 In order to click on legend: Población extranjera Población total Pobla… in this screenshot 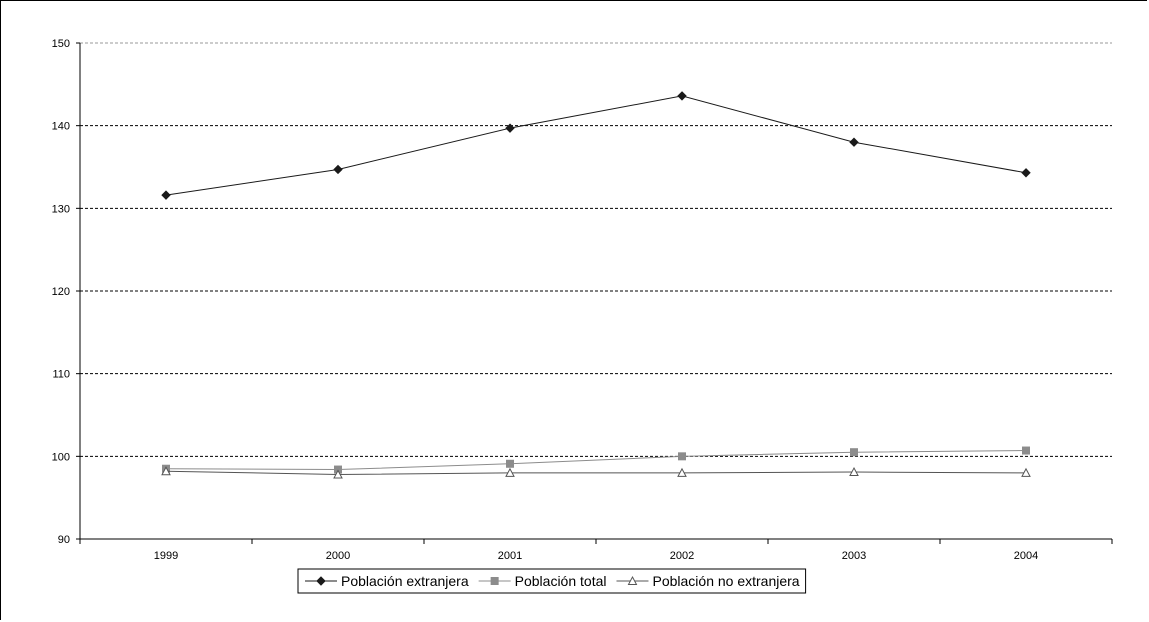, I will do `click(552, 581)`.